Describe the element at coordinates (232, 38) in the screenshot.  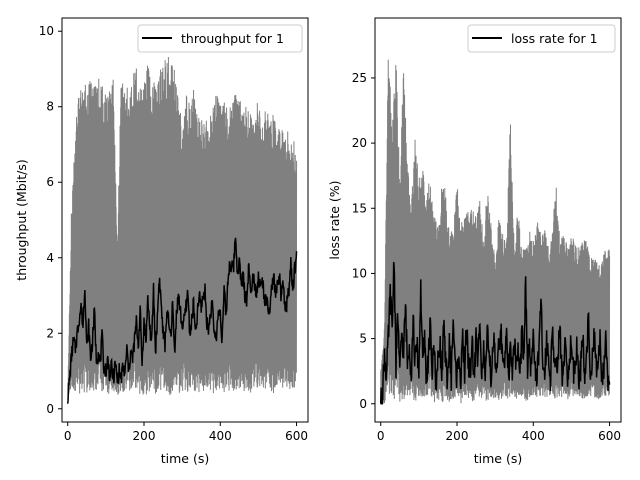
I see `throughput-legend-label: throughput for 1` at that location.